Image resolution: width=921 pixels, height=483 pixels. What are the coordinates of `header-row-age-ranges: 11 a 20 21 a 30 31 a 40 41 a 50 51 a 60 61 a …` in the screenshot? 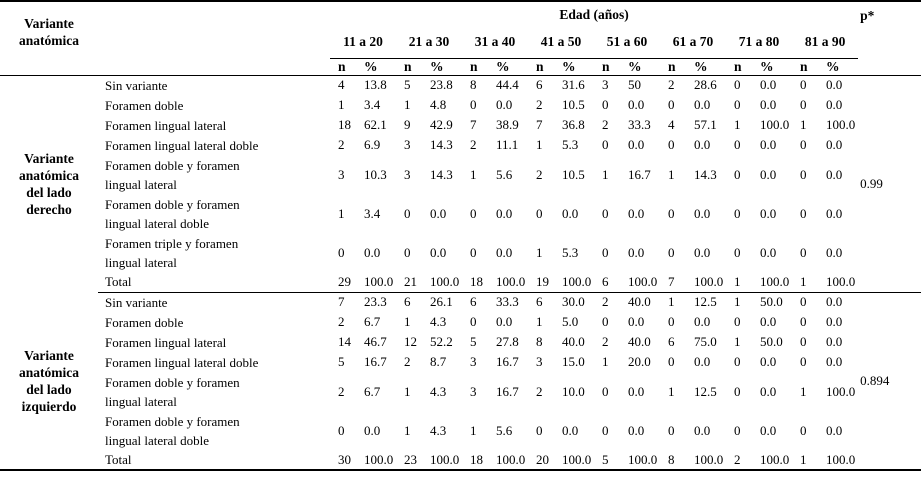 It's located at (460, 43).